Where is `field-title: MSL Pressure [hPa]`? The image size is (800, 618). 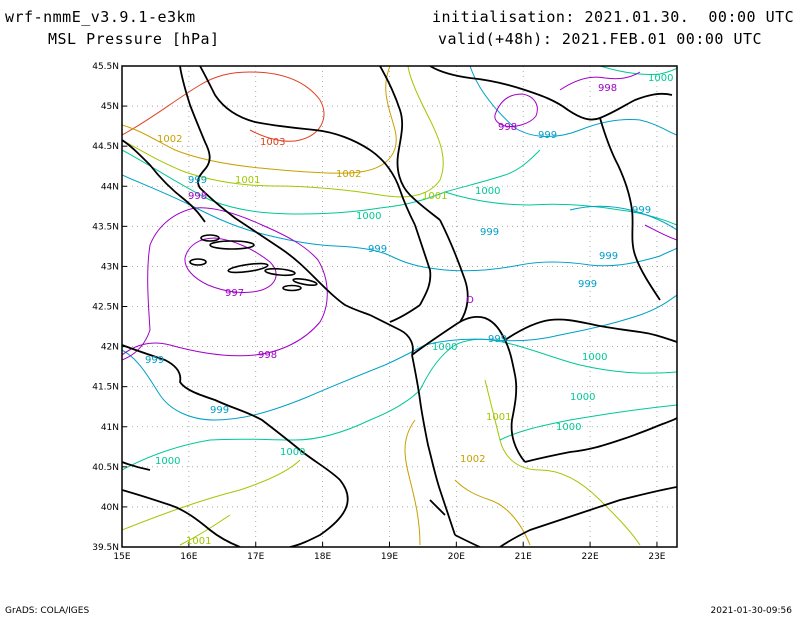
field-title: MSL Pressure [hPa] is located at coordinates (134, 39).